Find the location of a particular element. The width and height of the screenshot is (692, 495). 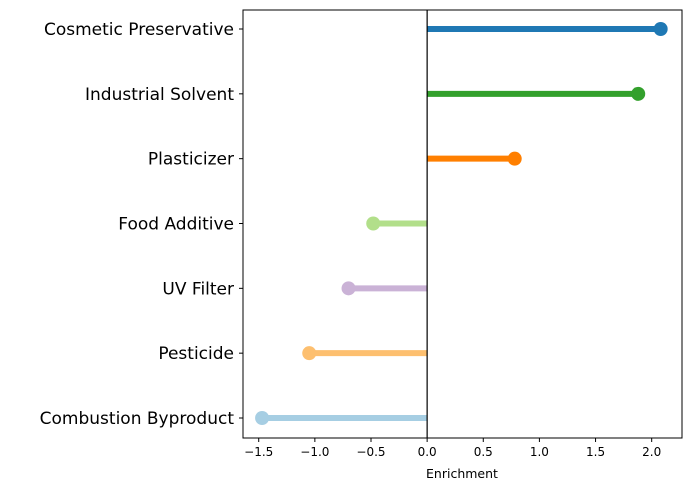

y-tick-label: Combustion Byproduct is located at coordinates (137, 419).